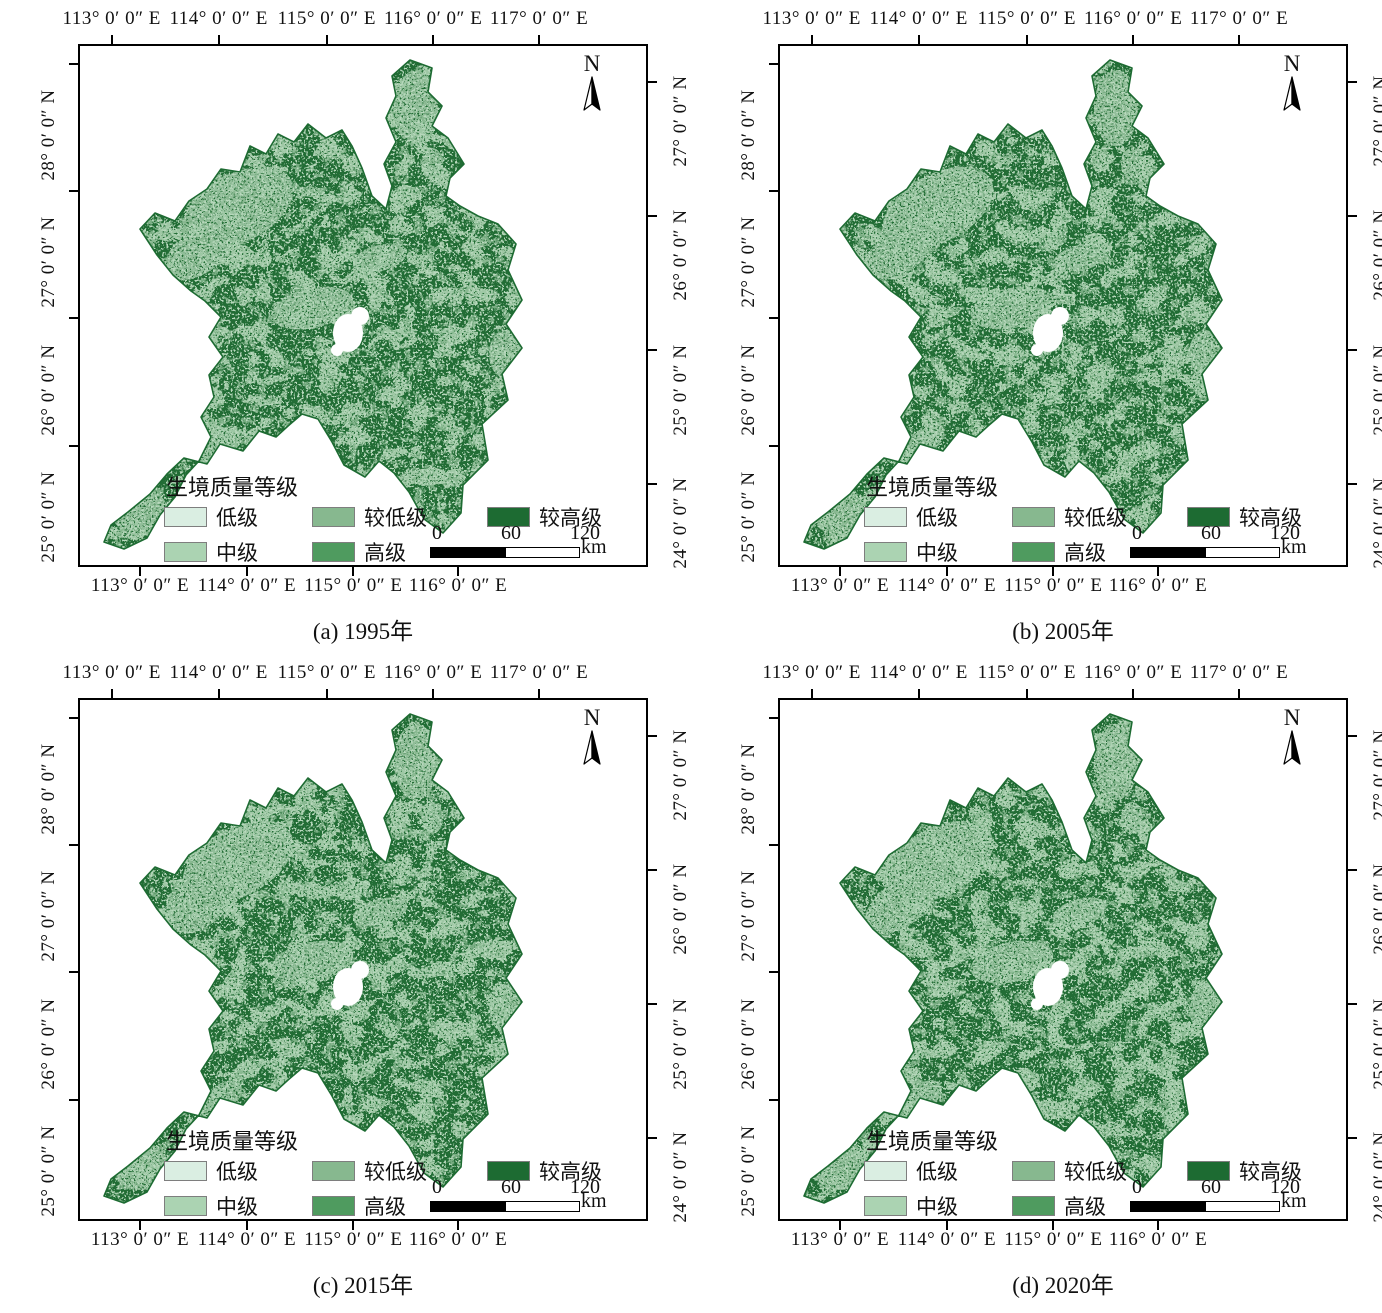  What do you see at coordinates (525, 540) in the screenshot?
I see `scale-bar: 0 60 120 km` at bounding box center [525, 540].